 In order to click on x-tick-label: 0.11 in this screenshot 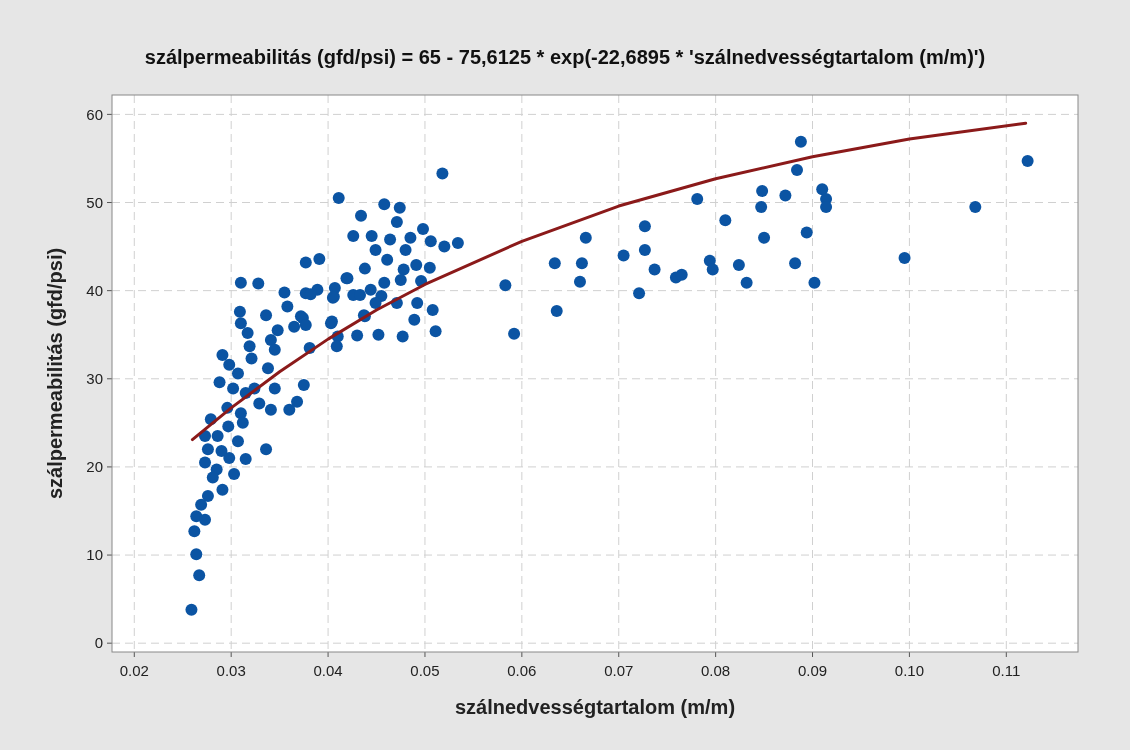, I will do `click(1006, 670)`.